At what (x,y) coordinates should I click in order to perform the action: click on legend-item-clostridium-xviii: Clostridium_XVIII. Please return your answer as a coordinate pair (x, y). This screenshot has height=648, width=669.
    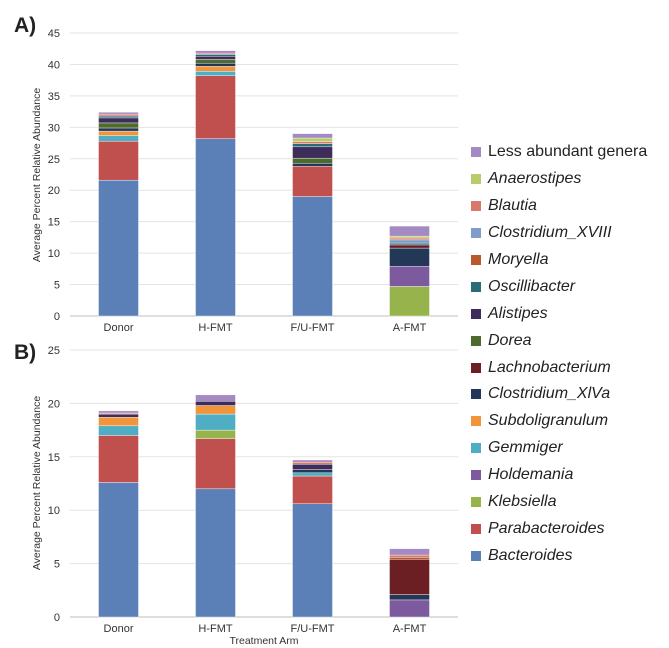
    Looking at the image, I should click on (559, 233).